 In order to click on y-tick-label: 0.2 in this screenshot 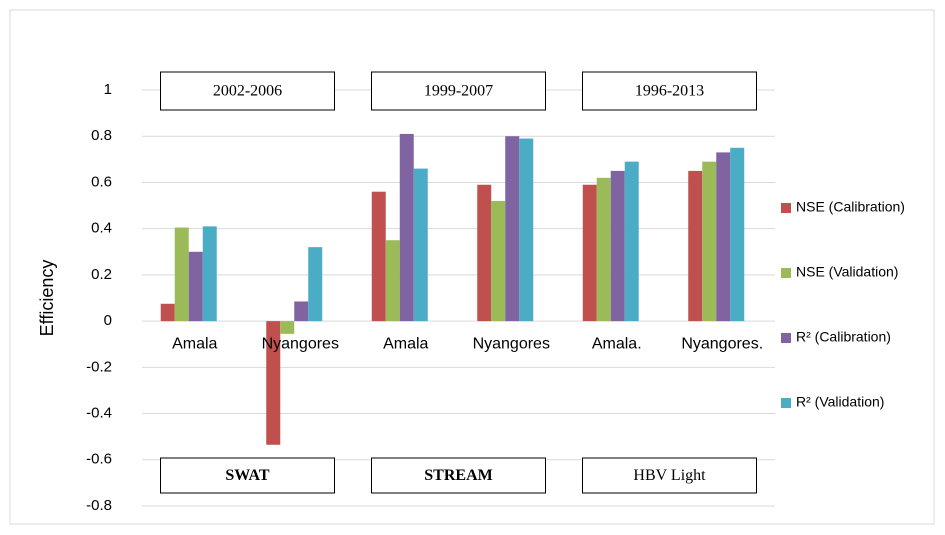, I will do `click(101, 274)`.